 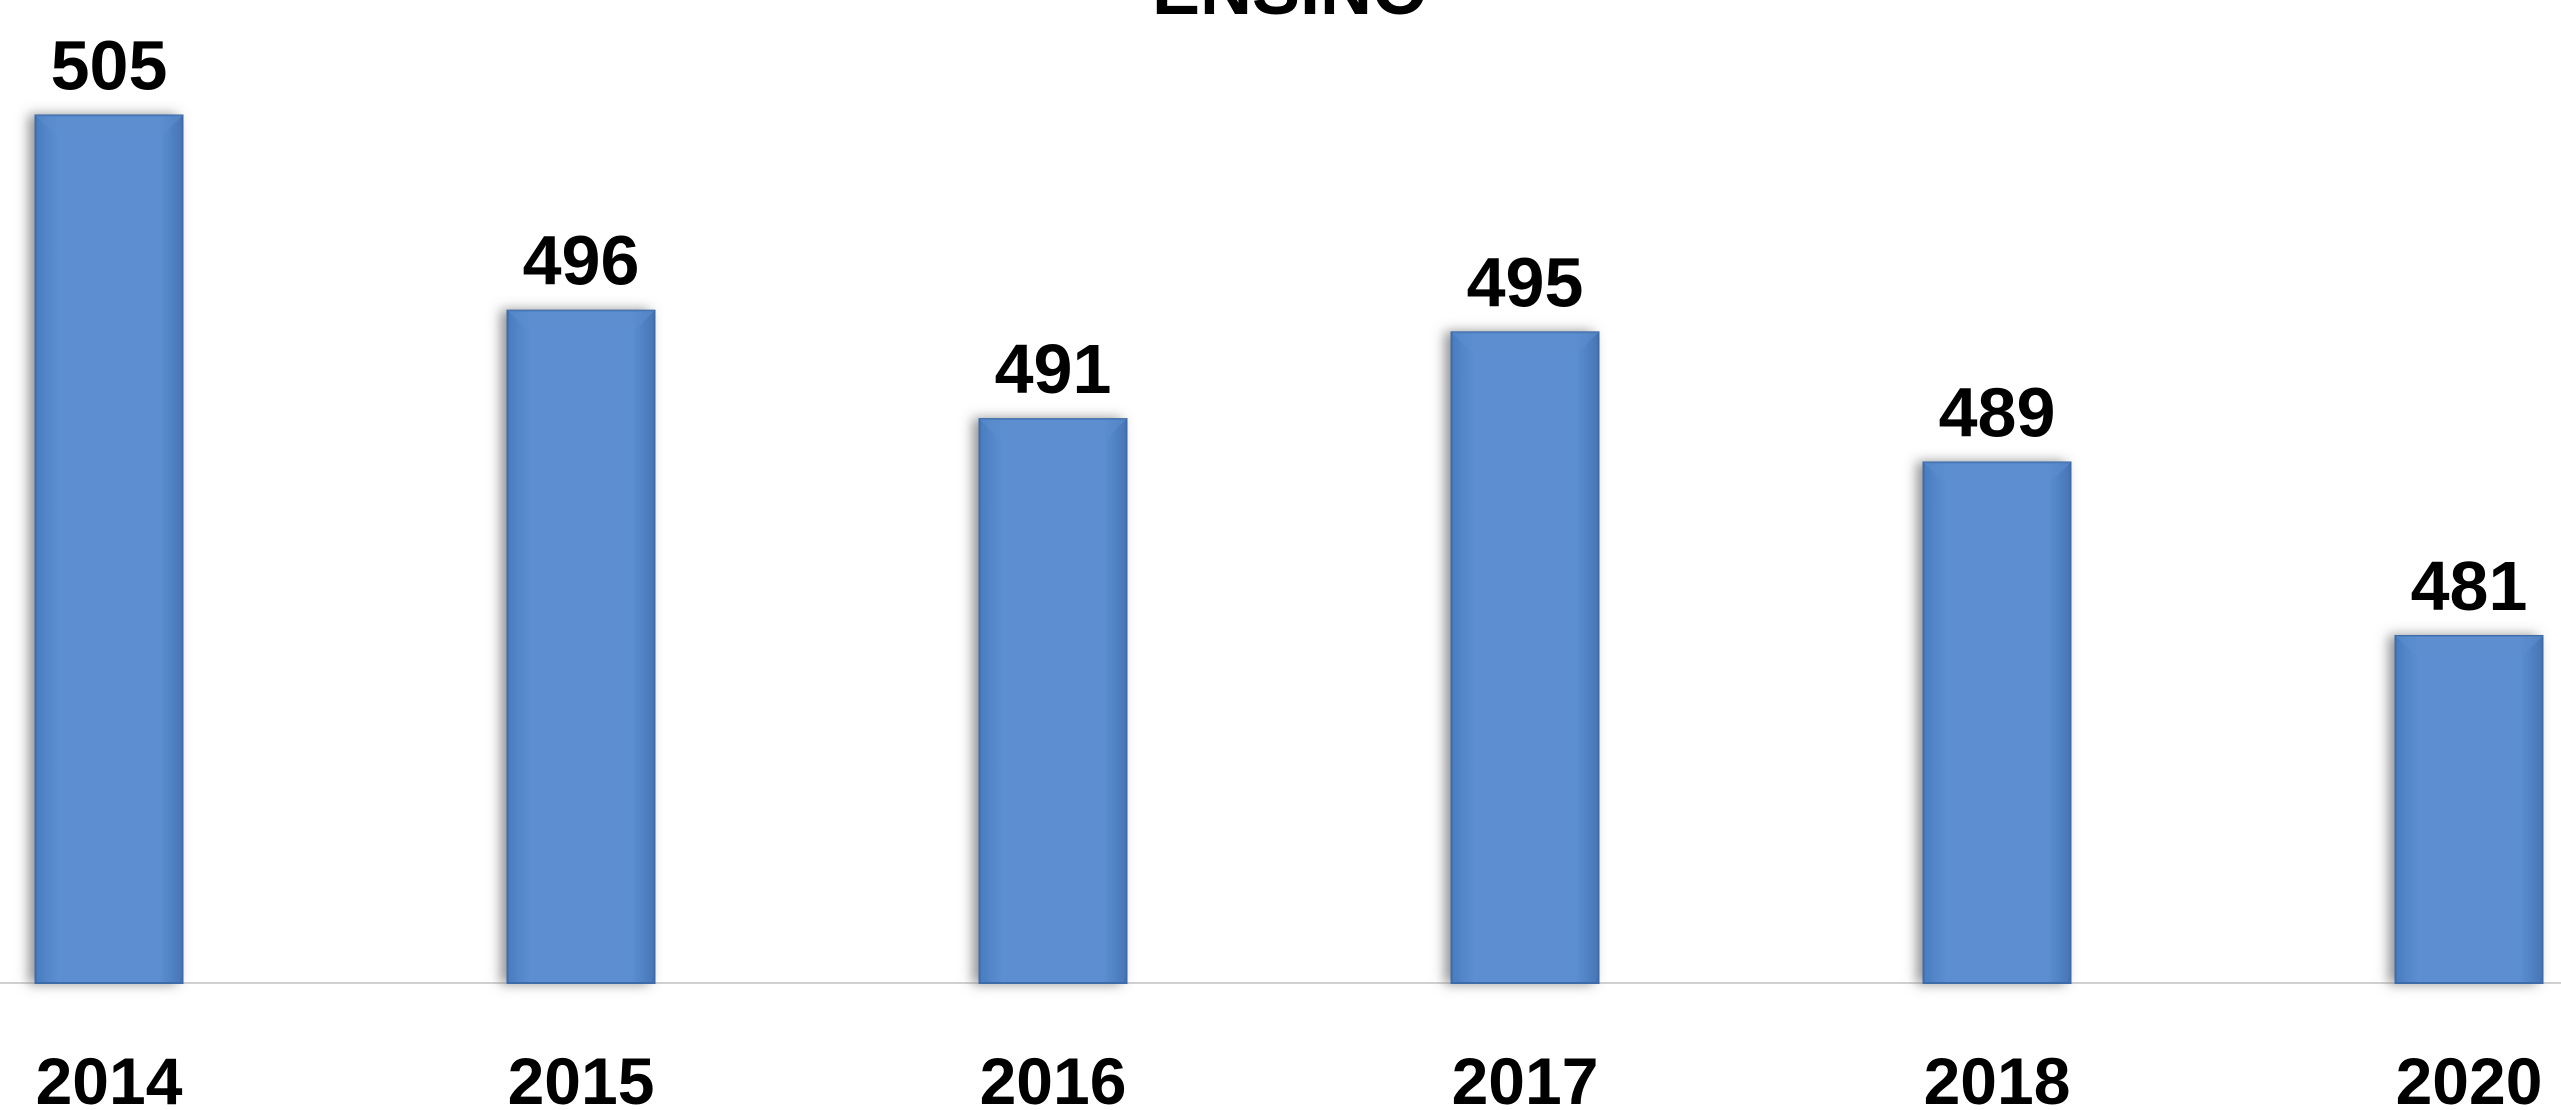 I want to click on x-tick-label: 2017, so click(x=1525, y=1077).